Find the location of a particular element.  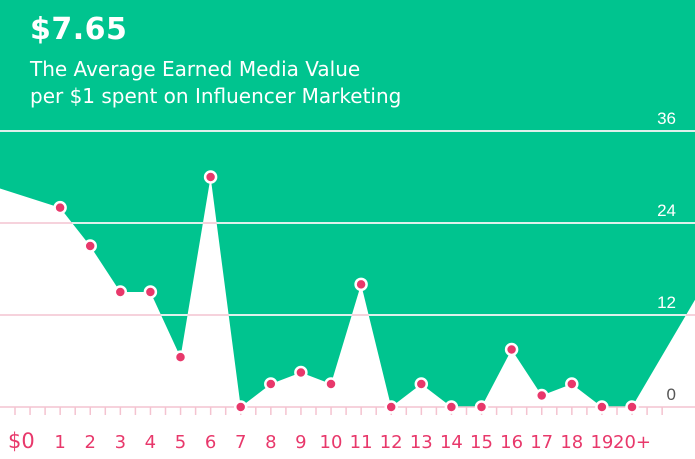

subtitle-line-1: The Average Earned Media Value is located at coordinates (195, 69).